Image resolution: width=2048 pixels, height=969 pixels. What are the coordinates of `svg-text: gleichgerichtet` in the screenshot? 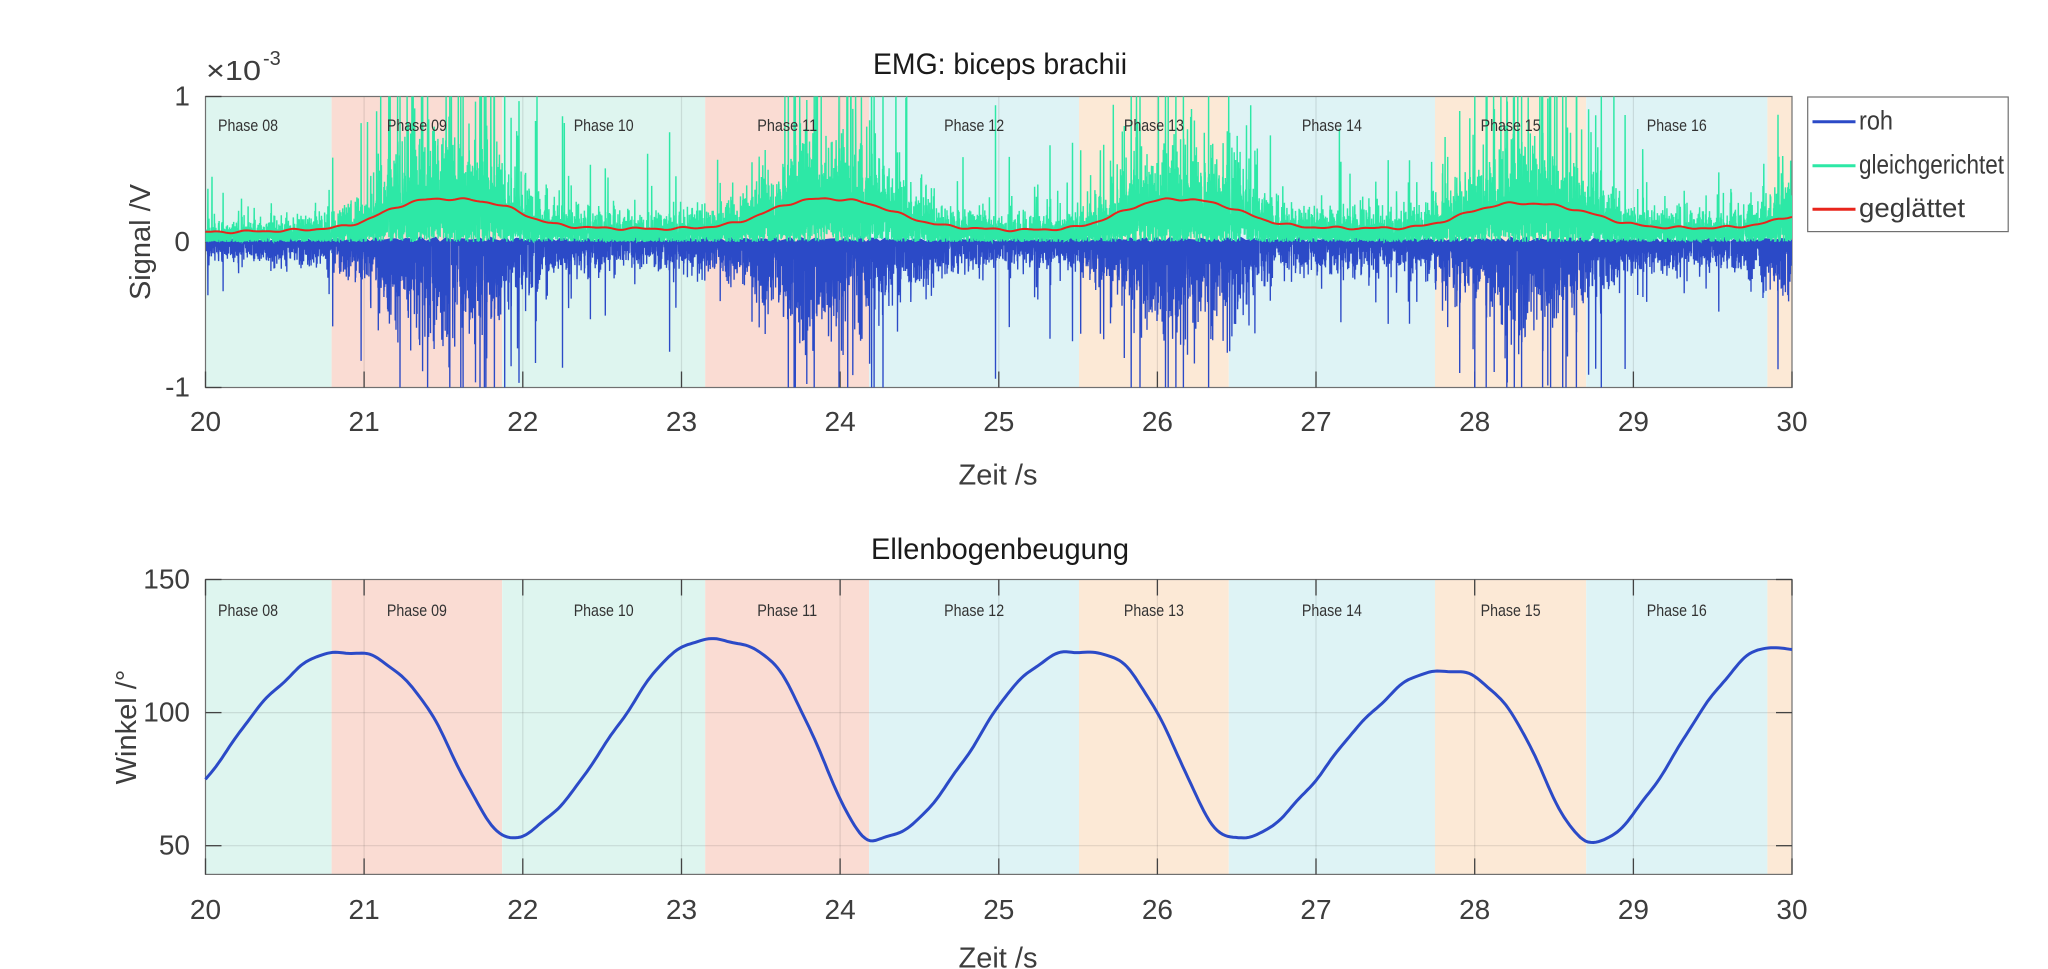 It's located at (1931, 165).